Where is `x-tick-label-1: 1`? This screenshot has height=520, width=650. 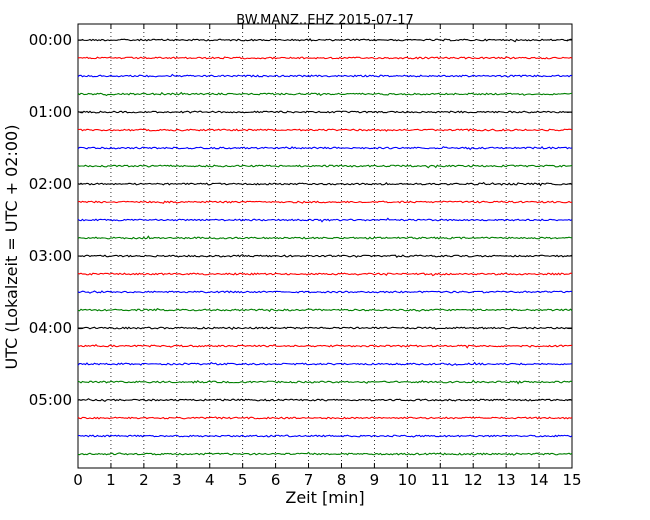 x-tick-label-1: 1 is located at coordinates (111, 480).